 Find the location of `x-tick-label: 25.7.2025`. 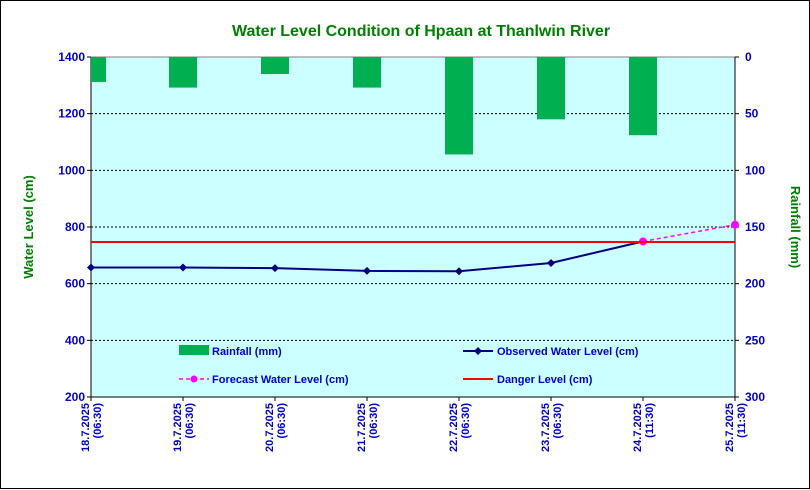

x-tick-label: 25.7.2025 is located at coordinates (730, 427).